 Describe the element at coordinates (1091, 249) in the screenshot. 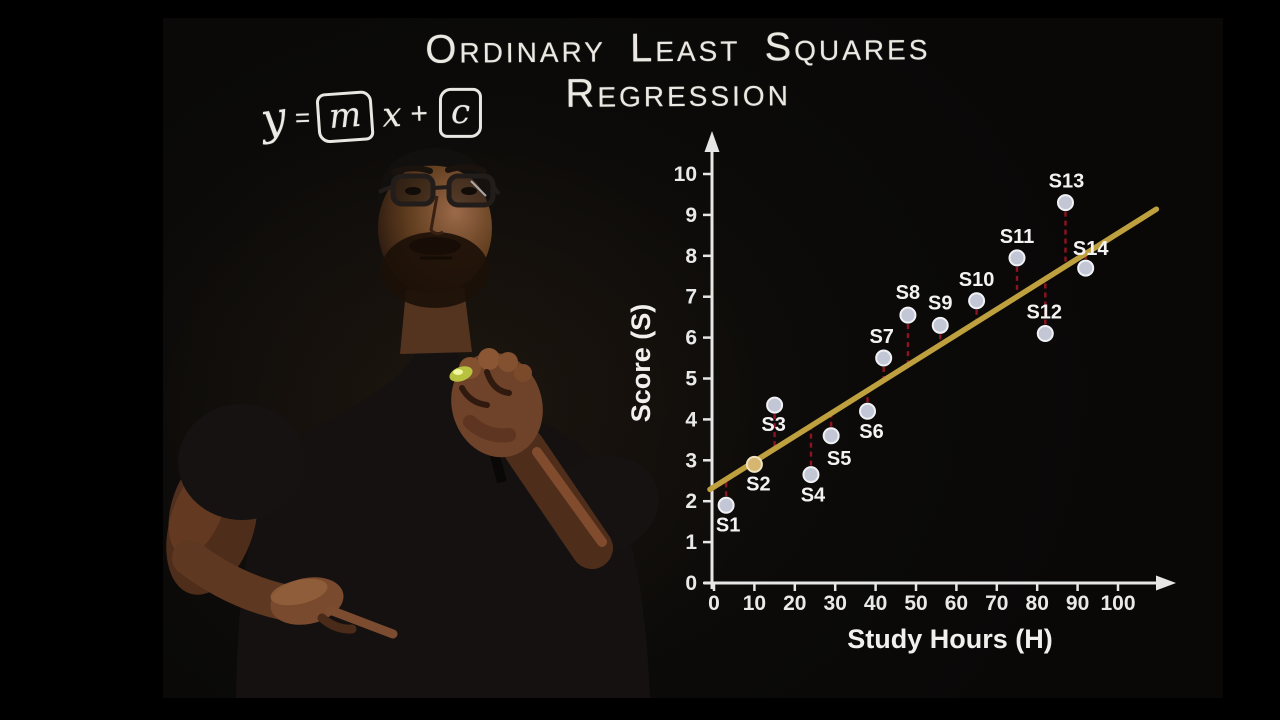

I see `point-label-S14: S14` at that location.